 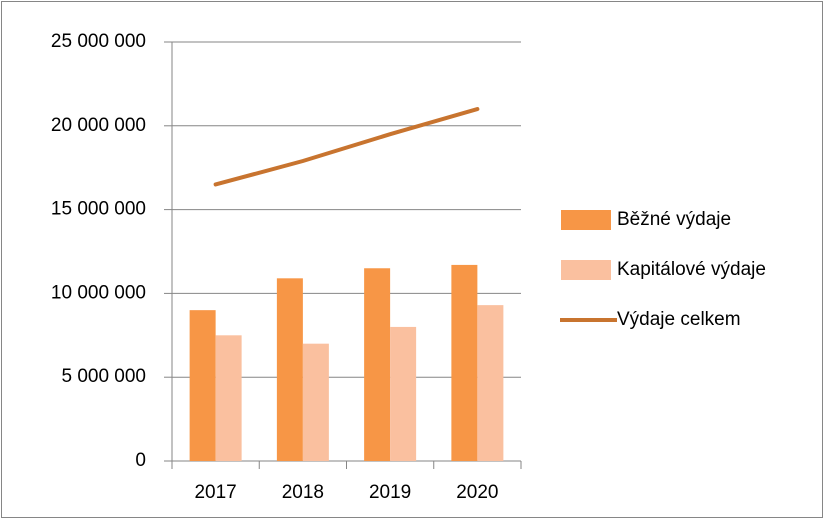 What do you see at coordinates (691, 269) in the screenshot?
I see `legend-label: Kapitálové výdaje` at bounding box center [691, 269].